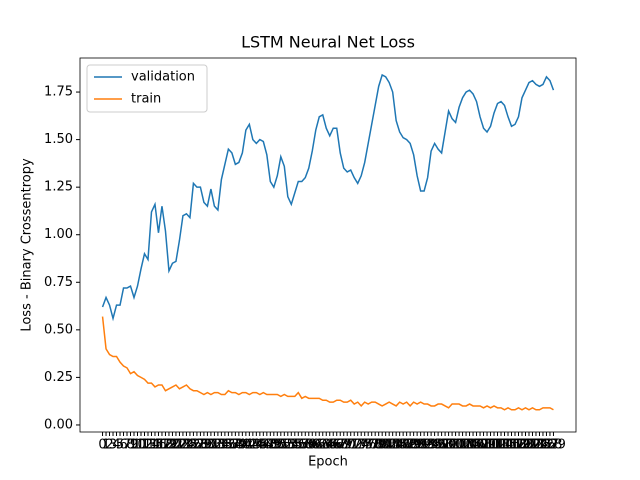  I want to click on y-tick-label: 0.50, so click(58, 329).